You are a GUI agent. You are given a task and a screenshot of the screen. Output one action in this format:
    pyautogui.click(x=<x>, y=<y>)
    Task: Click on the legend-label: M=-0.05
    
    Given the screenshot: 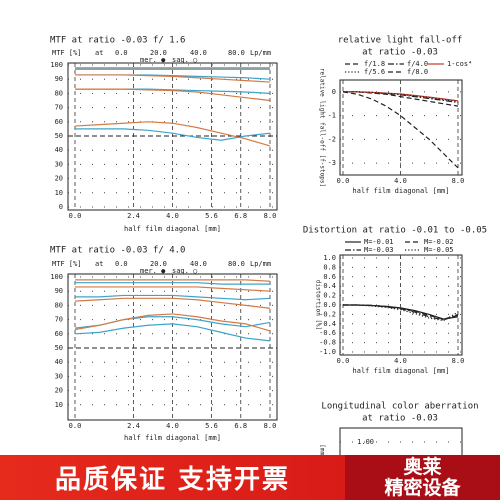 What is the action you would take?
    pyautogui.click(x=439, y=250)
    